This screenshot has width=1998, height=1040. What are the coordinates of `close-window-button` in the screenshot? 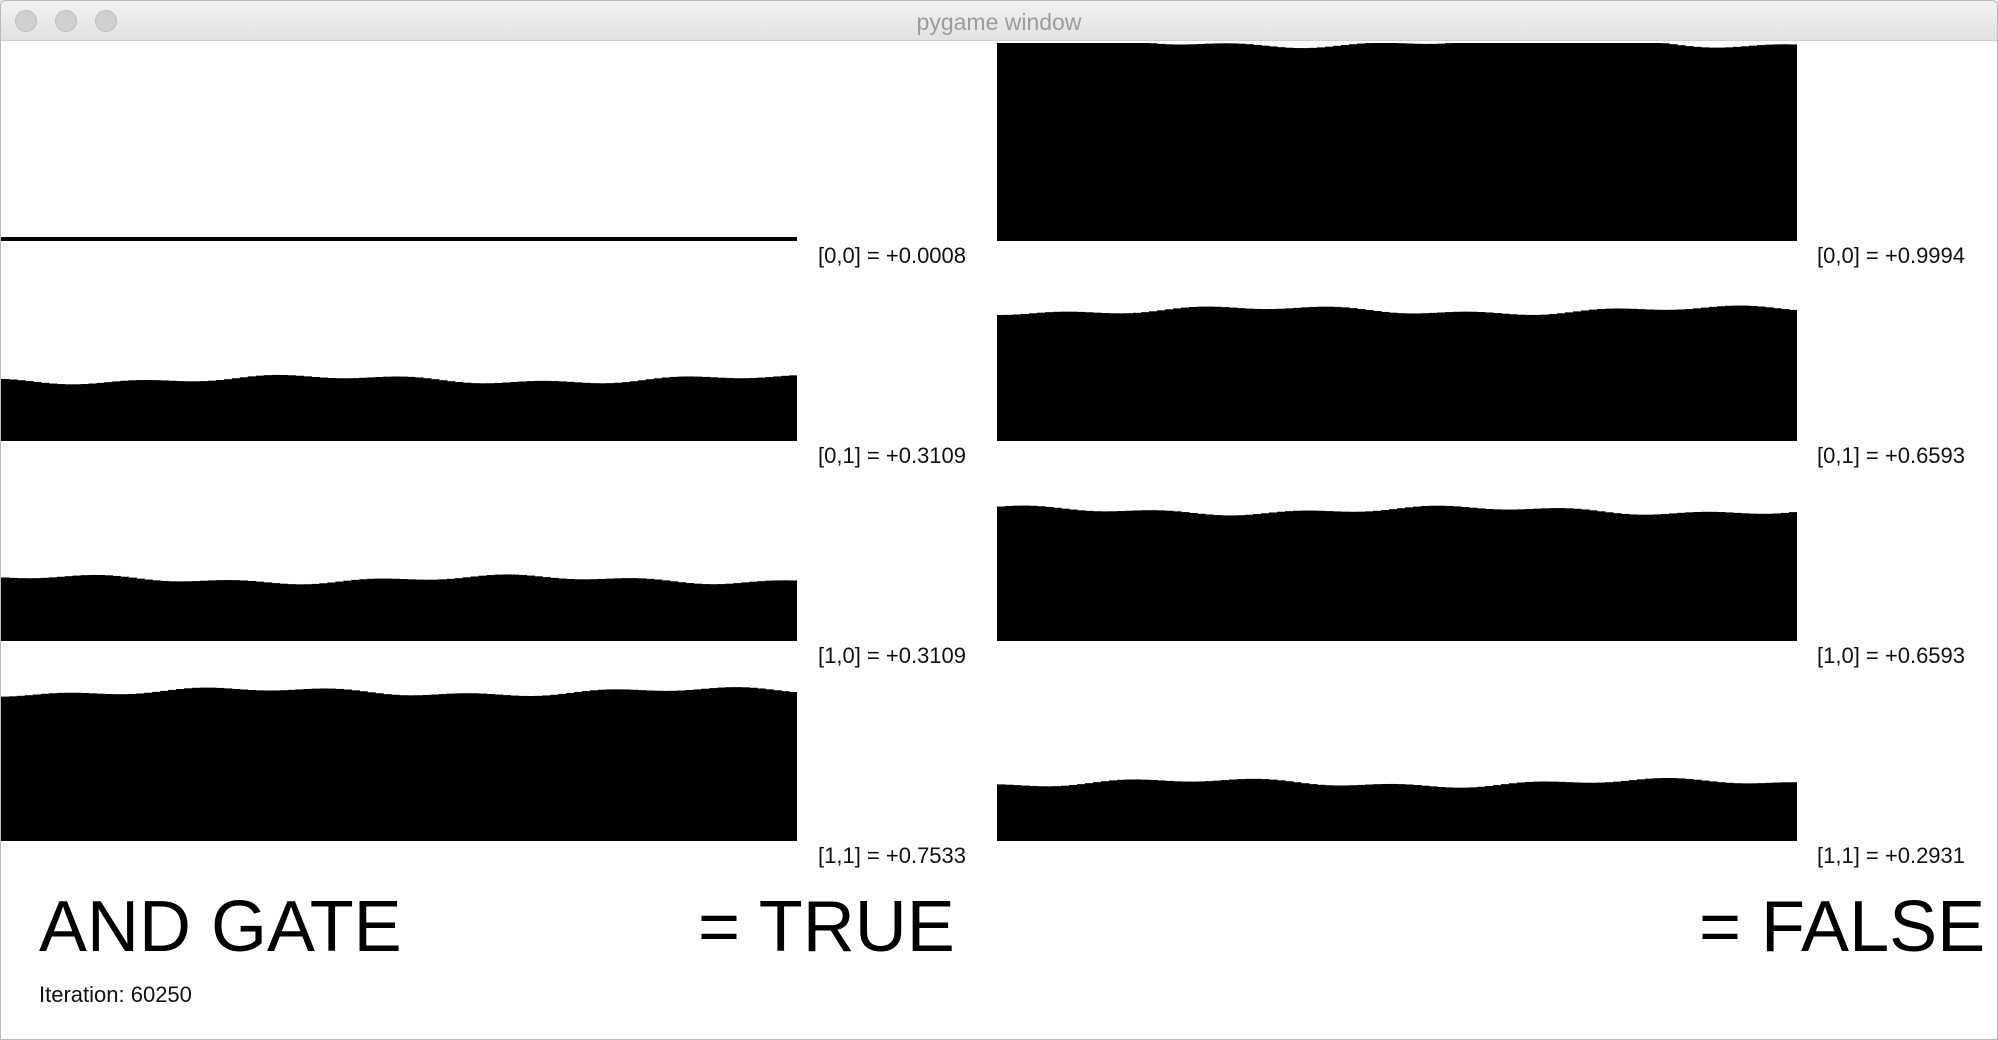 It's located at (26, 21).